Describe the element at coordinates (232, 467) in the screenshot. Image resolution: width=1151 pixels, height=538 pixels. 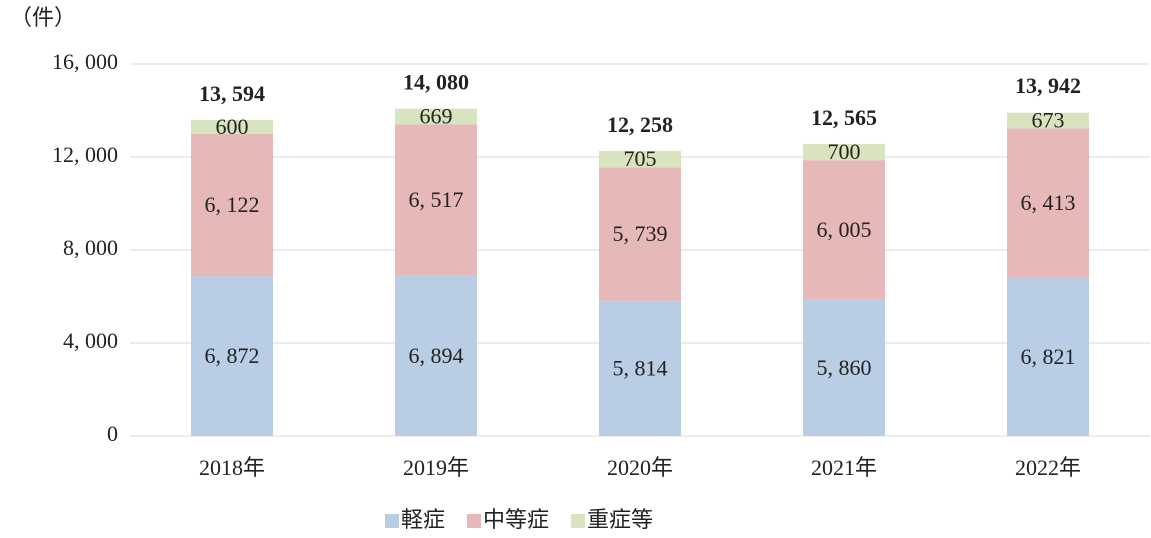
I see `x-tick-label: 2018年` at that location.